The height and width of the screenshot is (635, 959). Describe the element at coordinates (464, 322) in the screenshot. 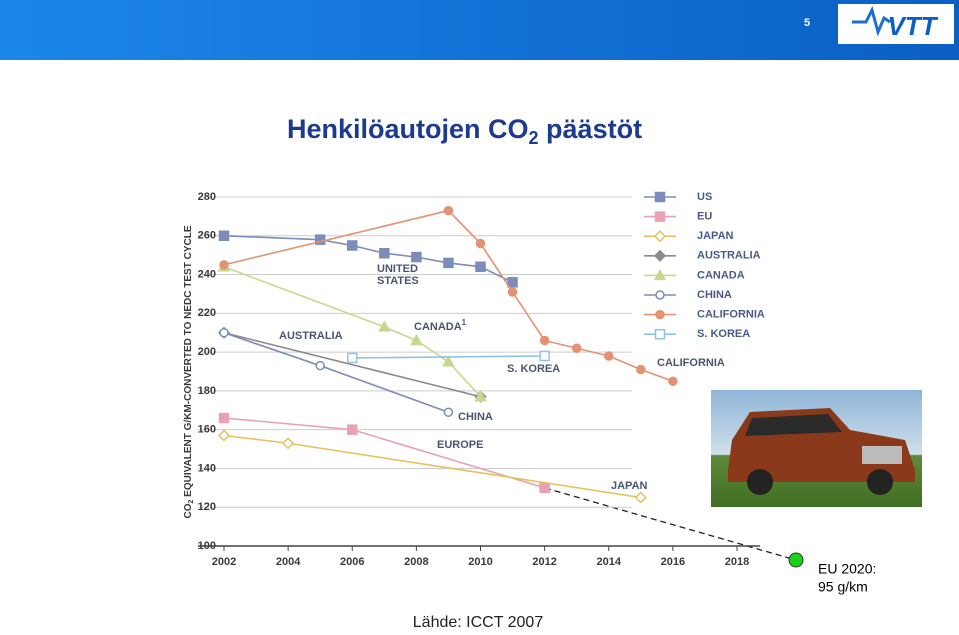

I see `annotation-sup: 1` at that location.